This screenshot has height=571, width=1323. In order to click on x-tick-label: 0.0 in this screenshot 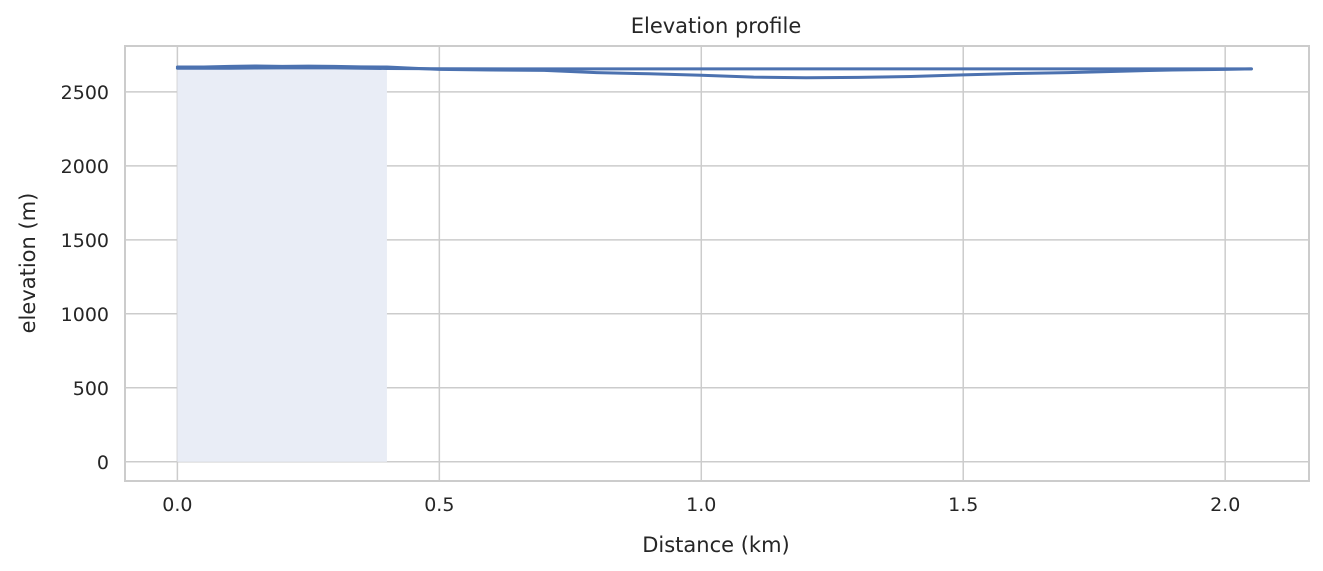, I will do `click(177, 505)`.